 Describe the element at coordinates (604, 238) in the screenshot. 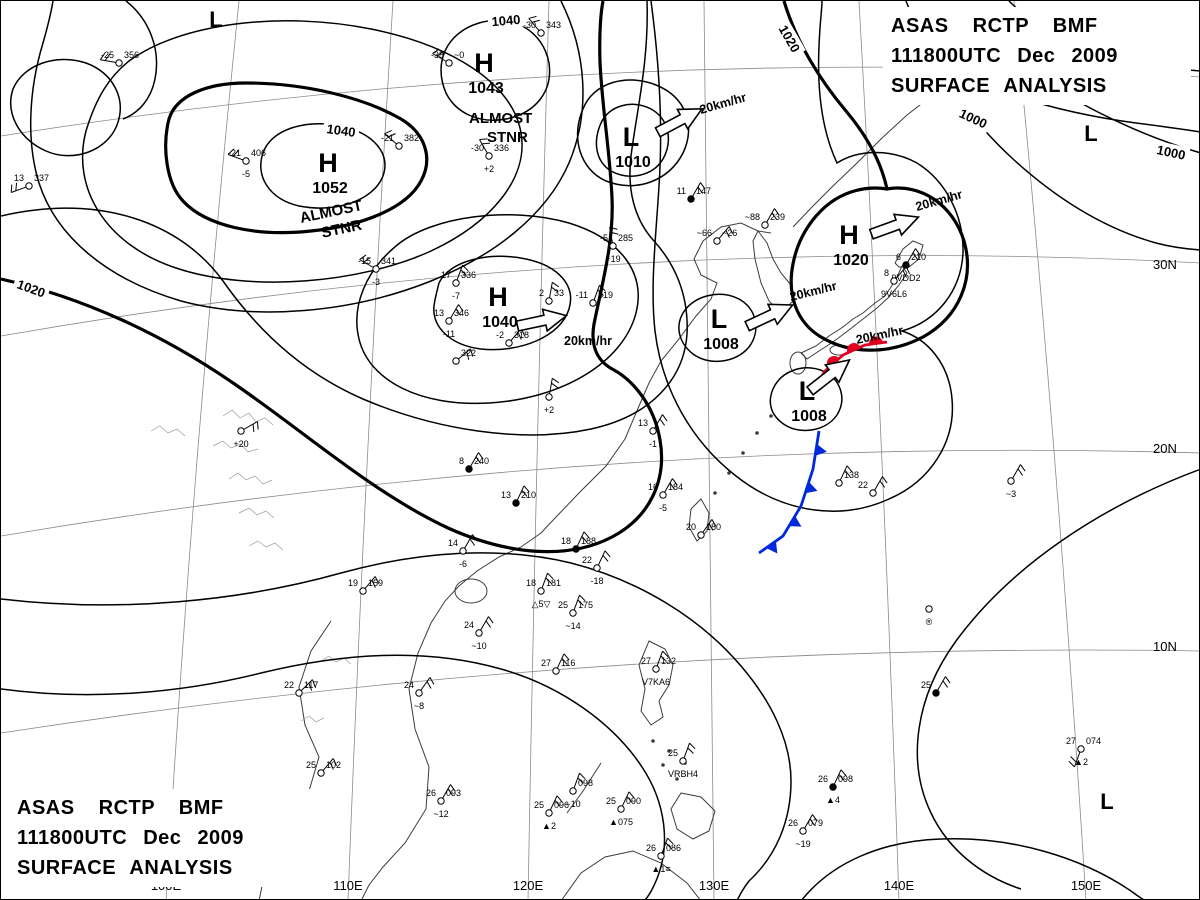

I see `station-temperature: -5` at that location.